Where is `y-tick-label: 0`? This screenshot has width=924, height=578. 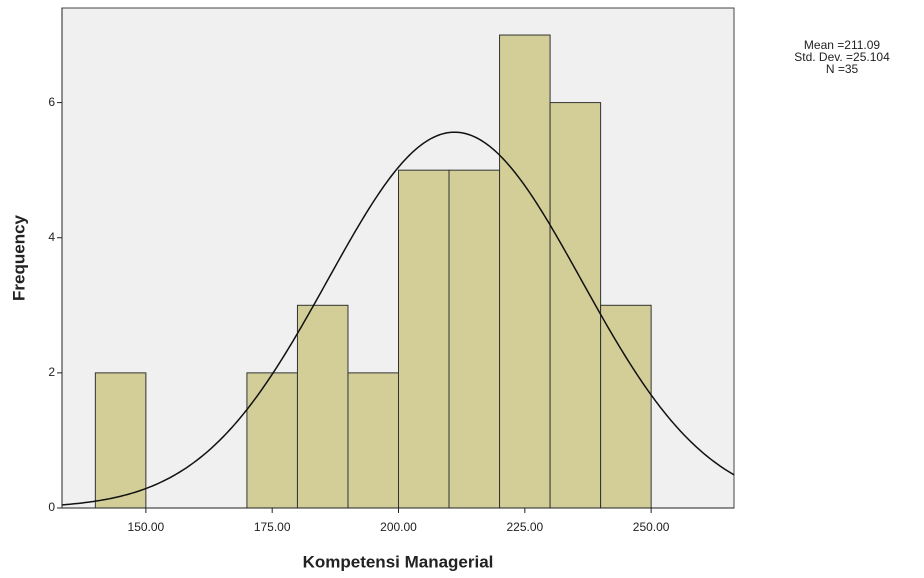 y-tick-label: 0 is located at coordinates (51, 507).